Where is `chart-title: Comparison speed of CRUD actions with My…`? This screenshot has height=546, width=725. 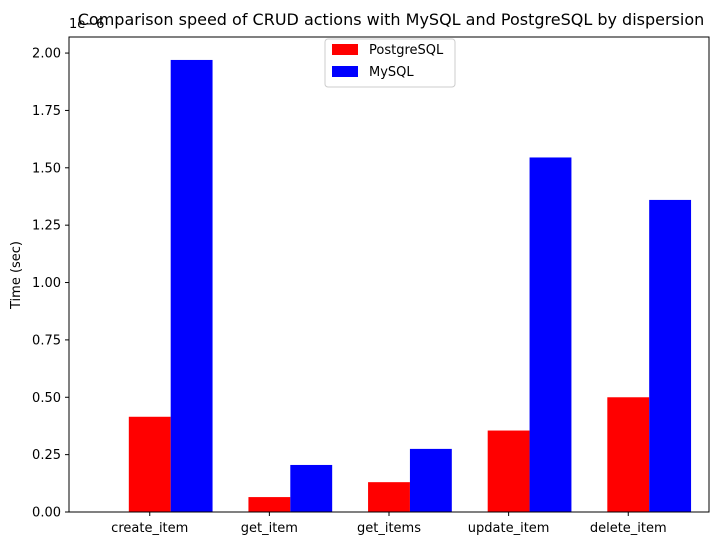 chart-title: Comparison speed of CRUD actions with My… is located at coordinates (391, 19).